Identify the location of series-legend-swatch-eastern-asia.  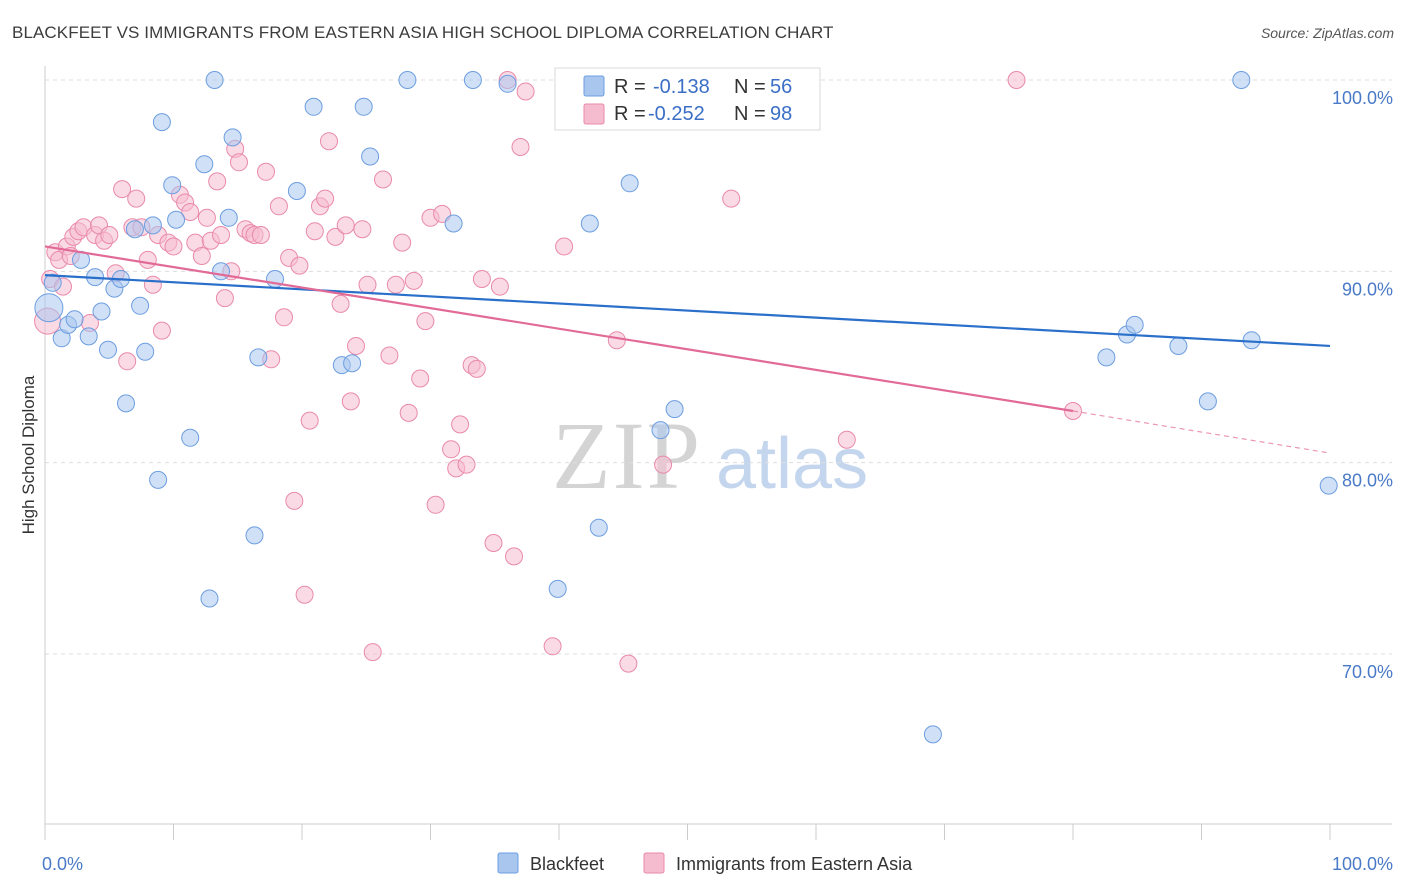
(654, 863).